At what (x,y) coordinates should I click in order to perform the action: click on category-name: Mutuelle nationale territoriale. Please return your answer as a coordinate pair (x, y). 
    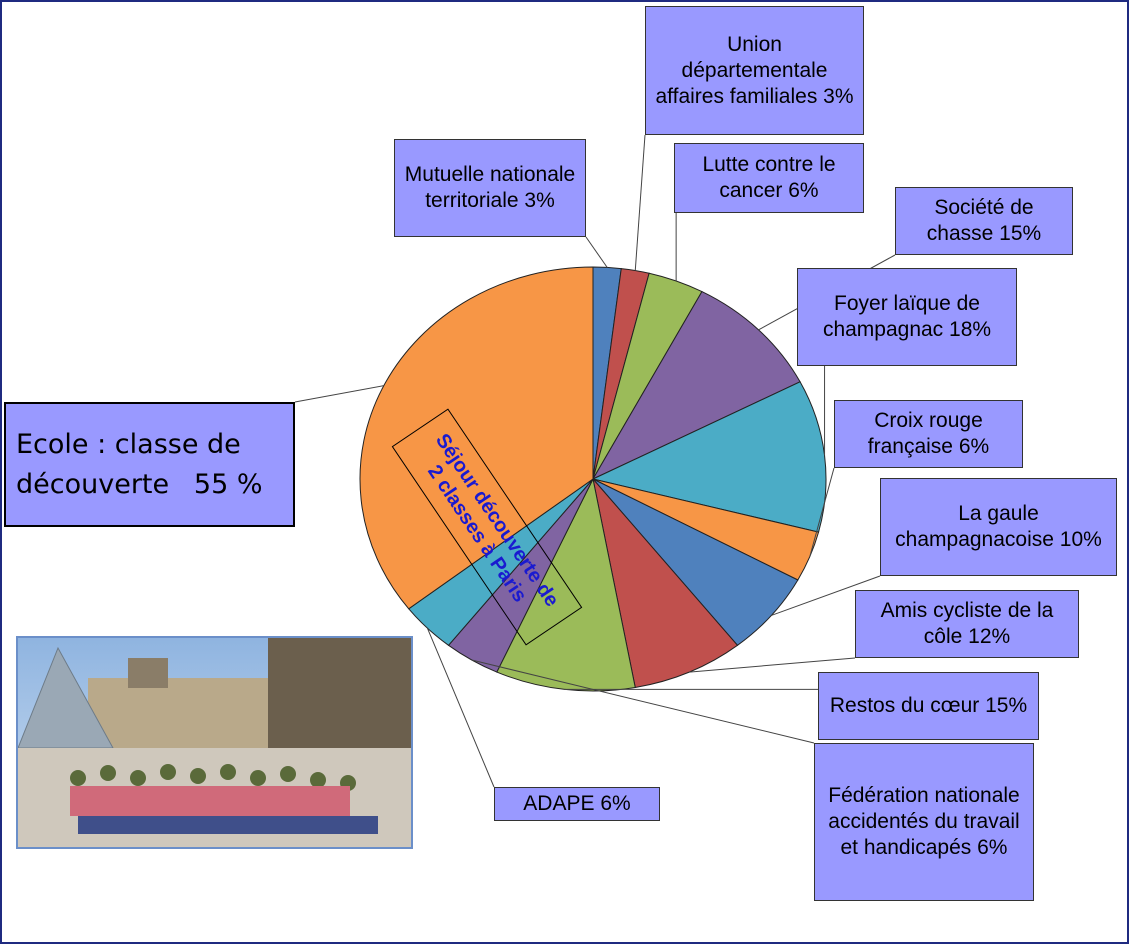
    Looking at the image, I should click on (490, 187).